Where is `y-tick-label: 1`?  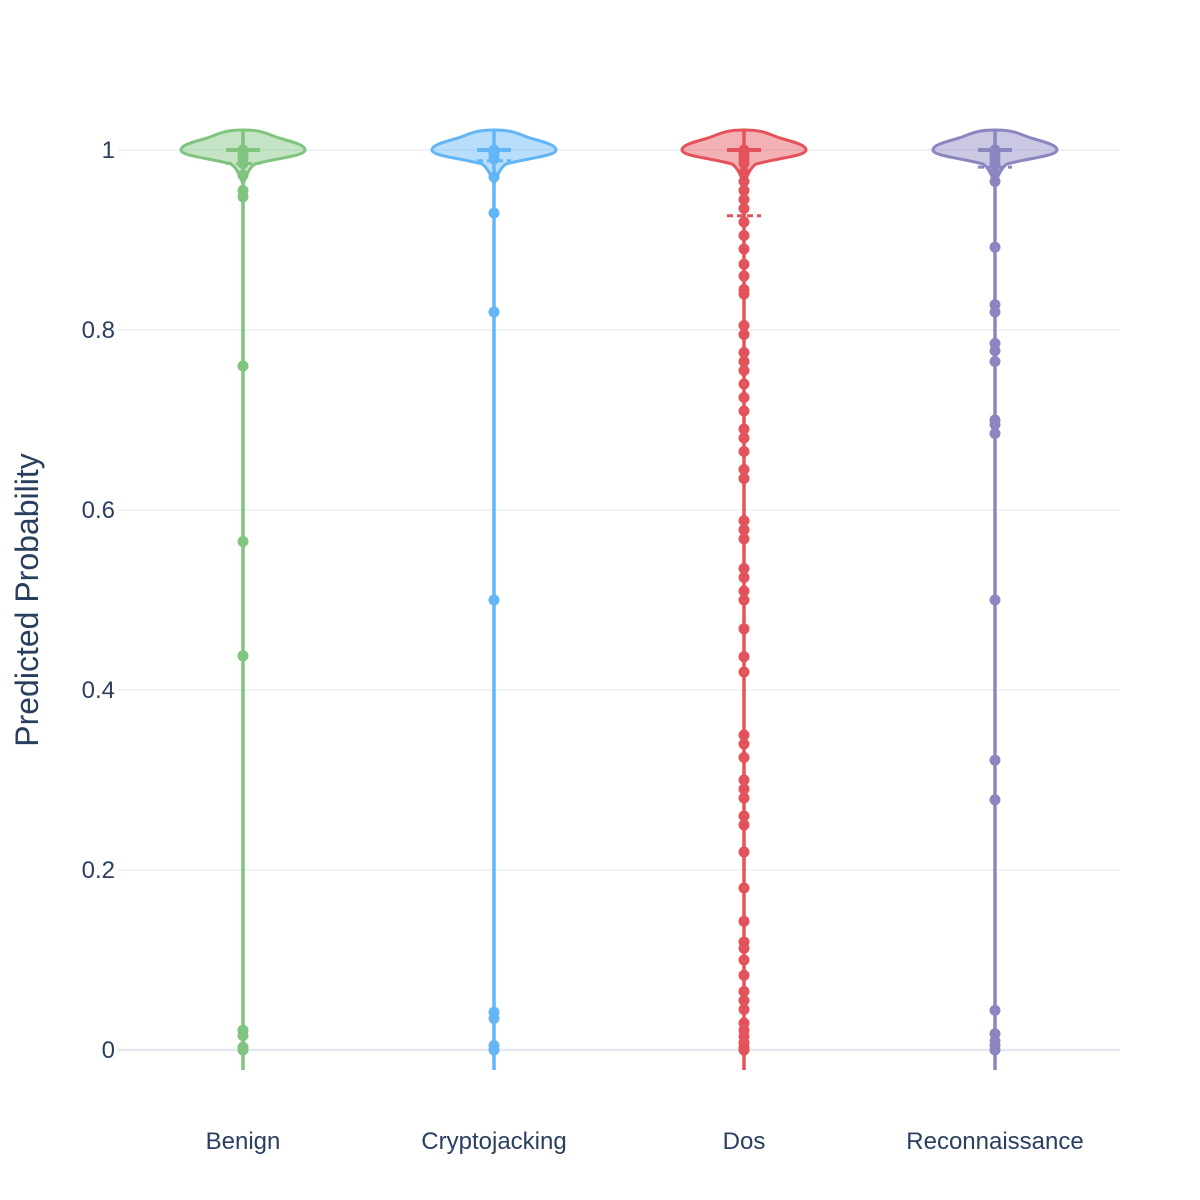
y-tick-label: 1 is located at coordinates (108, 150).